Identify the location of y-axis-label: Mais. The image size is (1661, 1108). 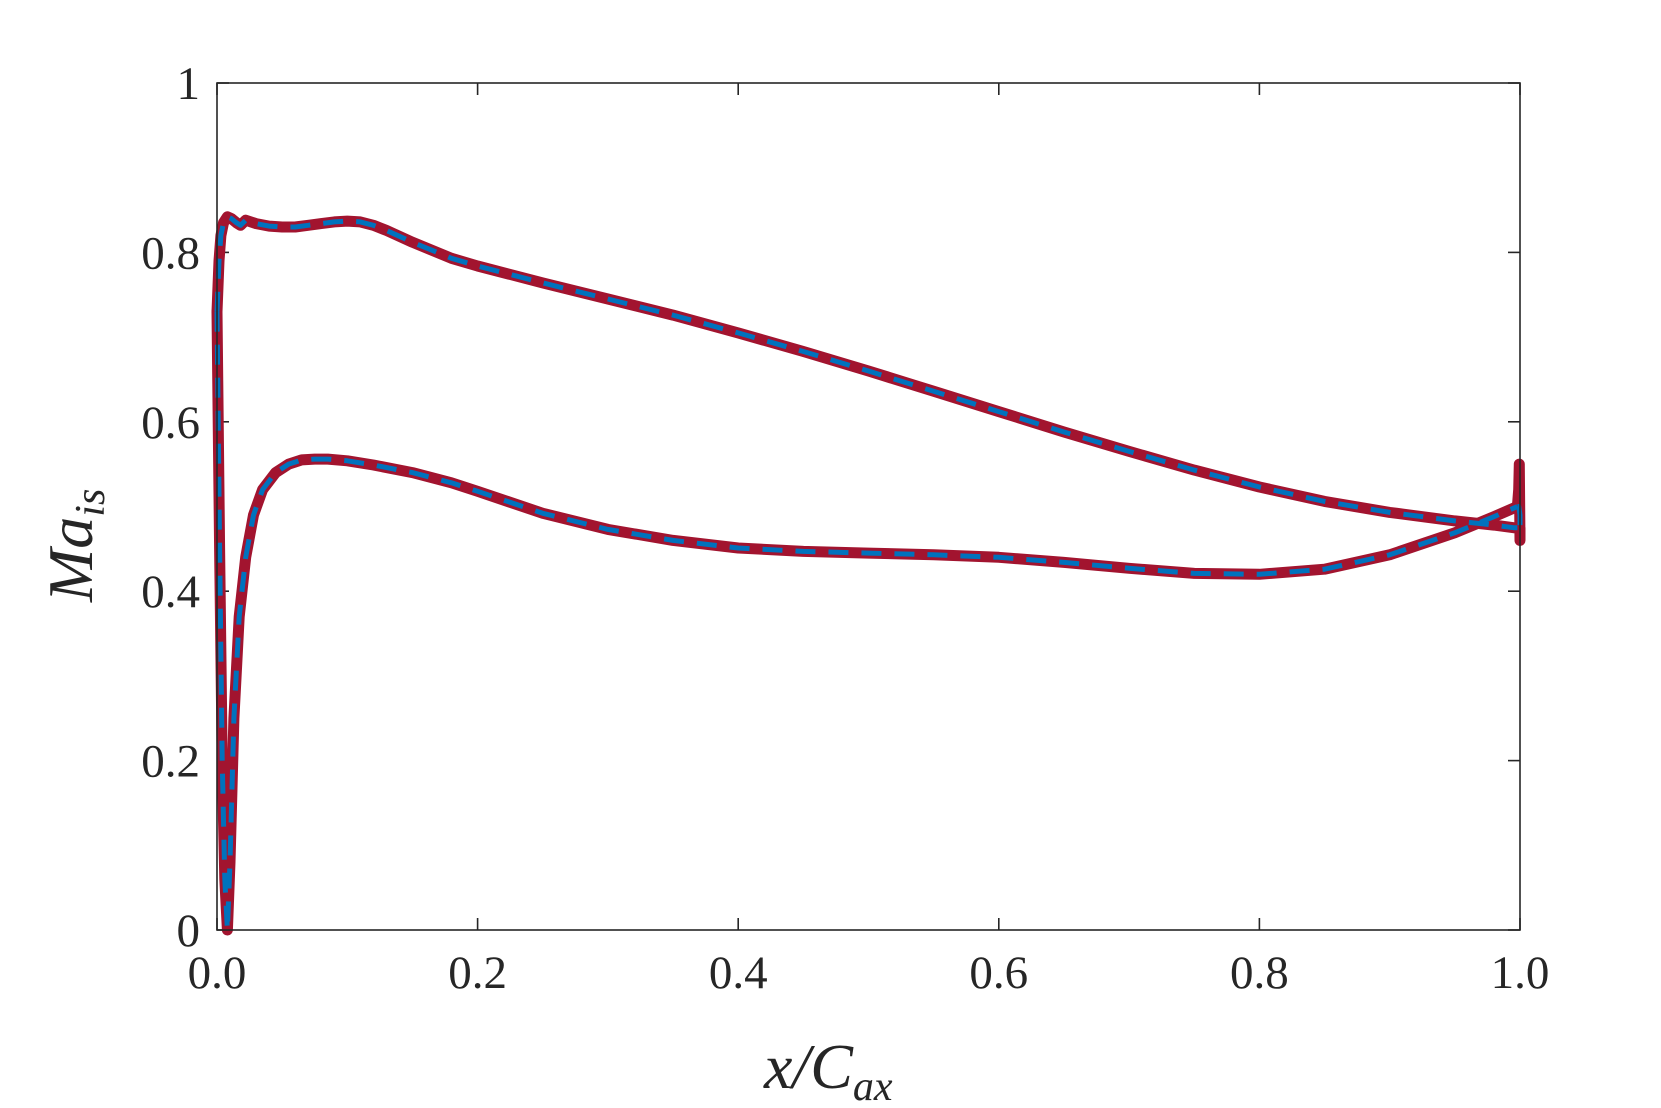
(74, 546).